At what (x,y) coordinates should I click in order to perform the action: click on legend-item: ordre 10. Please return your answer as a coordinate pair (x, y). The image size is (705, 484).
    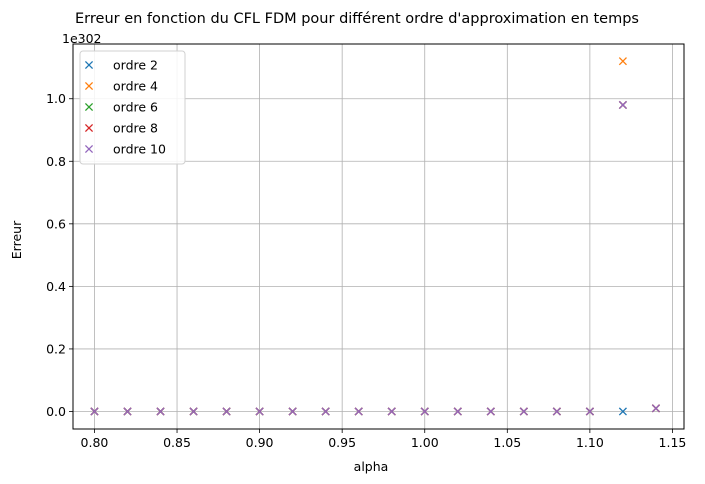
    Looking at the image, I should click on (125, 149).